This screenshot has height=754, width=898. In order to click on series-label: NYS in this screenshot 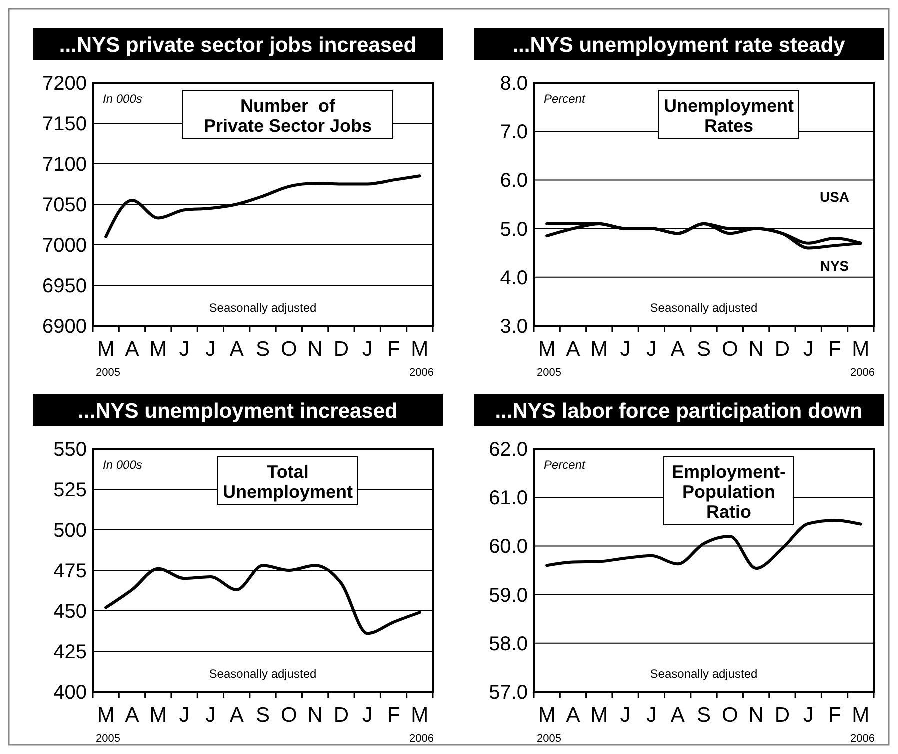, I will do `click(835, 266)`.